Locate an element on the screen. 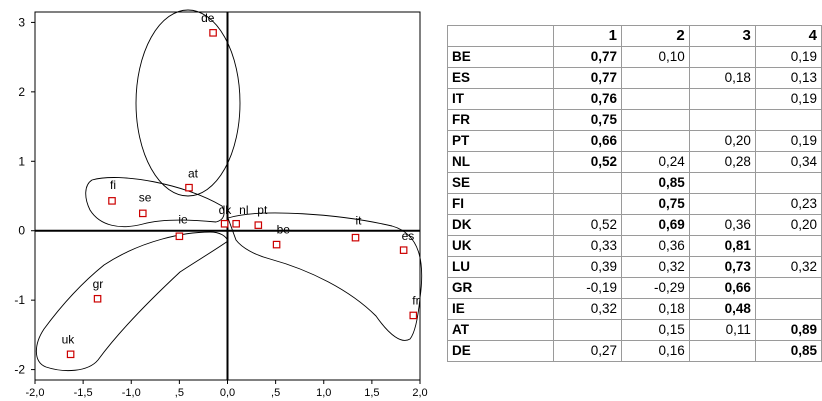  row-label: NL is located at coordinates (500, 162).